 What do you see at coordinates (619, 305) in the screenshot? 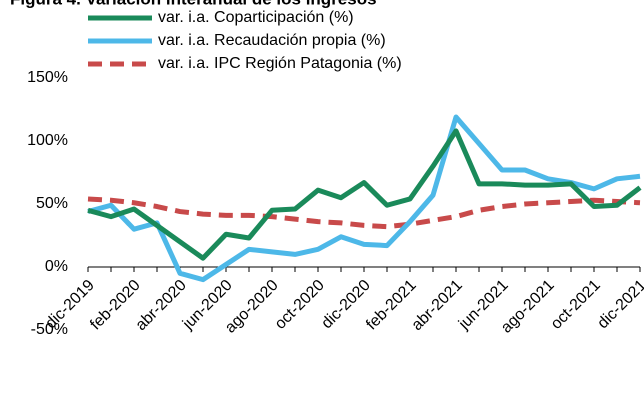
I see `x-tick-label: dic-2021` at bounding box center [619, 305].